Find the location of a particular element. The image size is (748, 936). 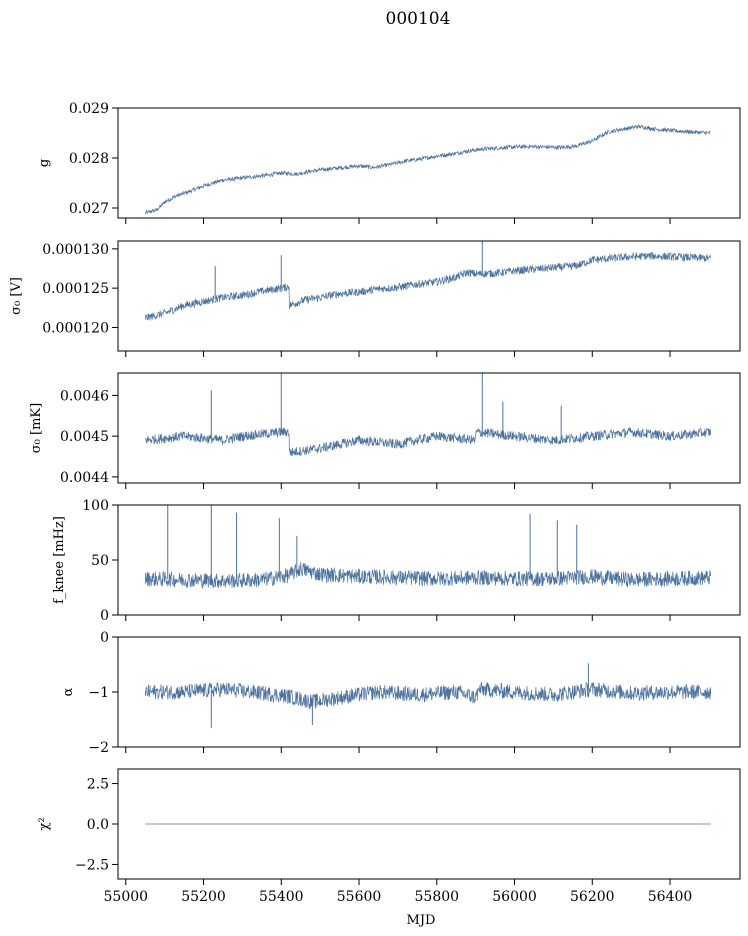

gain-series-line is located at coordinates (427, 169).